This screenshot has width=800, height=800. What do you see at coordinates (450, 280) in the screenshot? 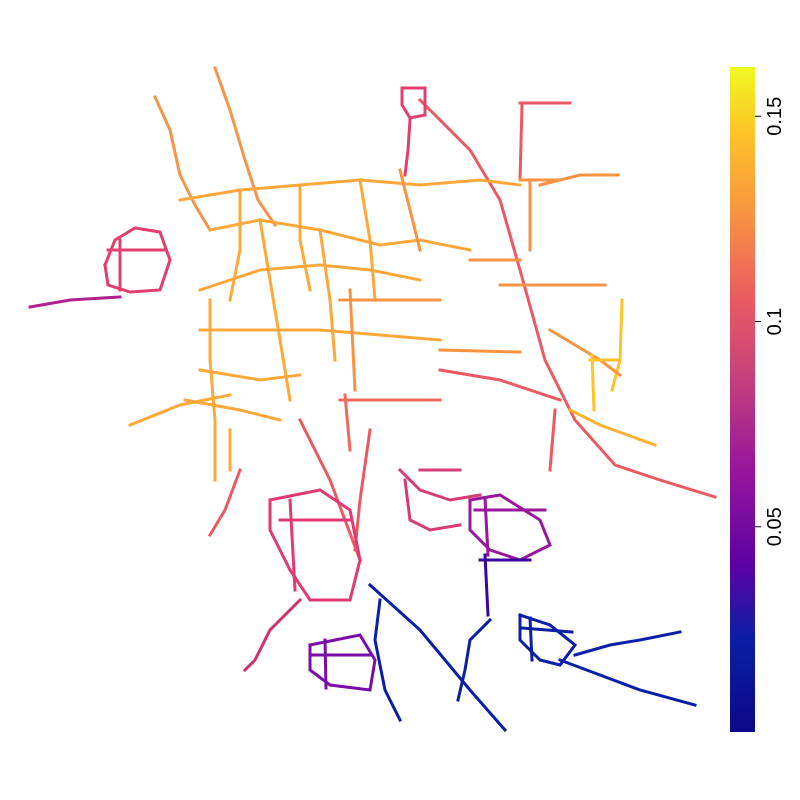
I see `district-center-dense` at bounding box center [450, 280].